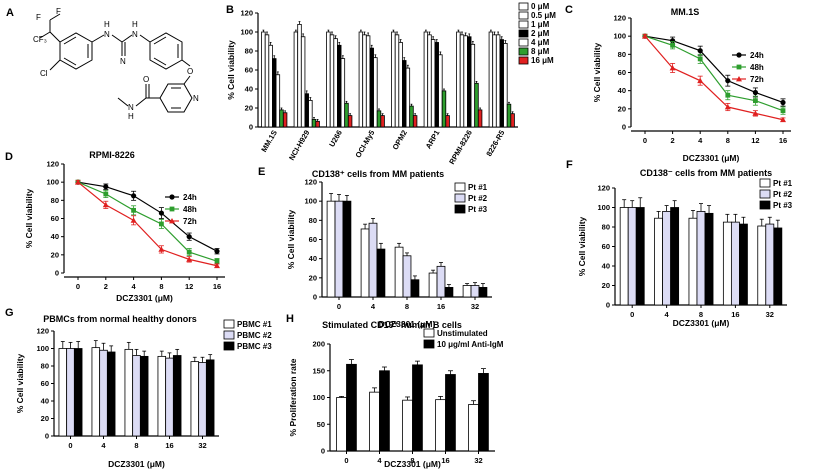  Describe the element at coordinates (540, 24) in the screenshot. I see `legend-label: 1 μM` at that location.